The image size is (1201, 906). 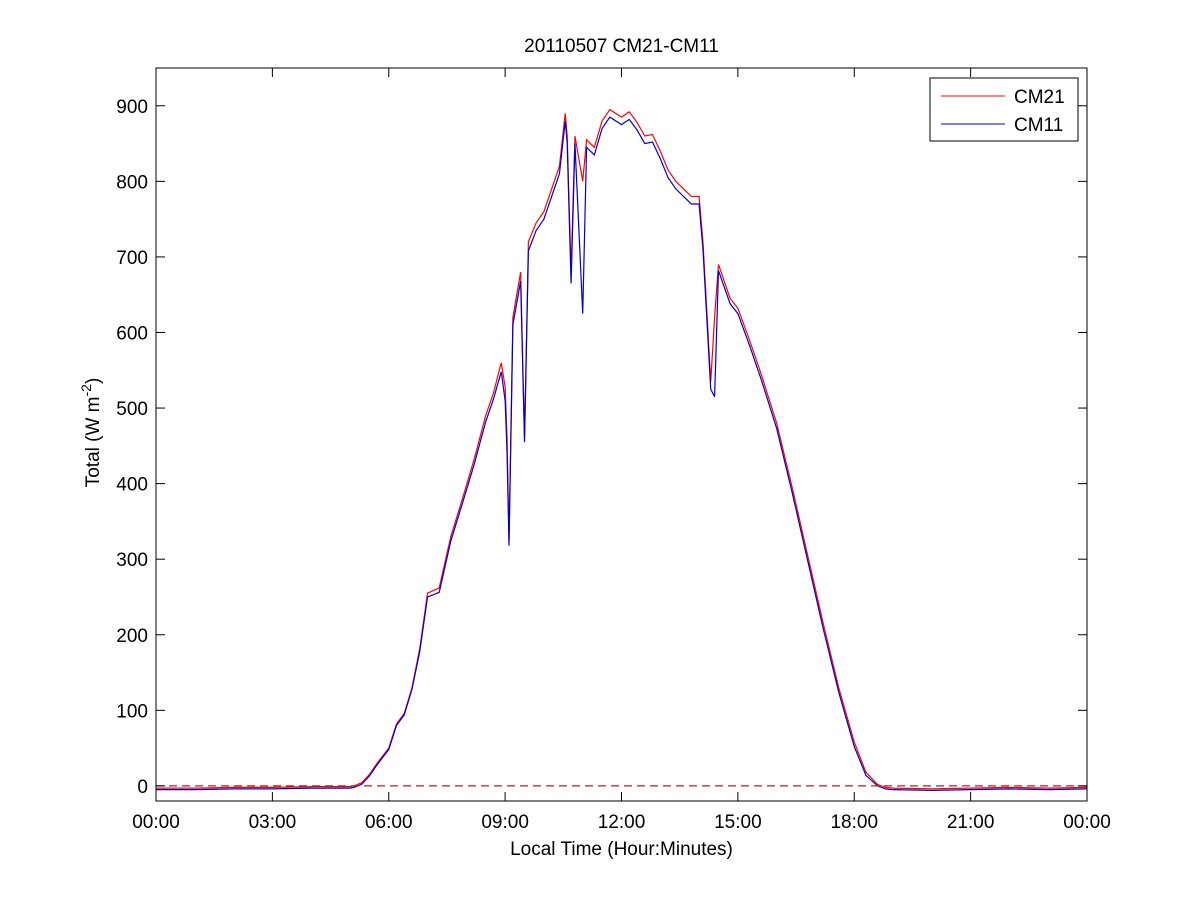 What do you see at coordinates (93, 442) in the screenshot?
I see `y-axis-title-prefix: Total (W m` at bounding box center [93, 442].